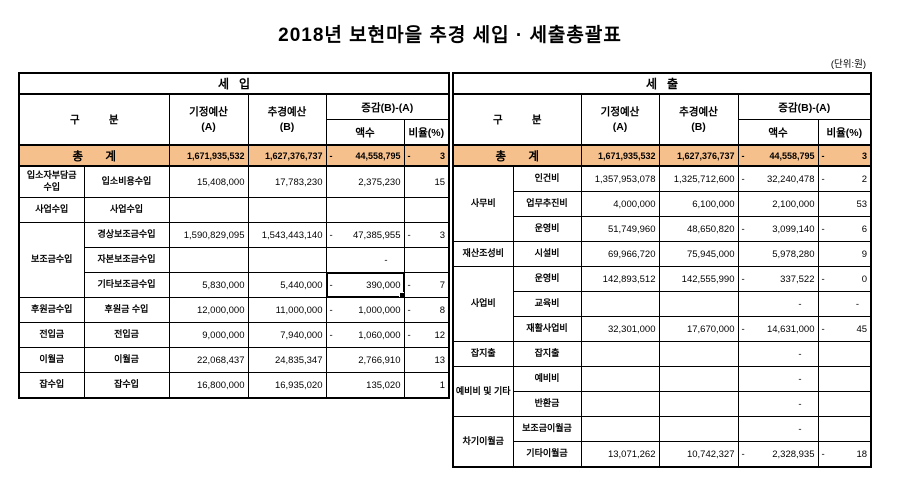 This screenshot has height=488, width=900. I want to click on diff-rate-cell: - 18, so click(844, 454).